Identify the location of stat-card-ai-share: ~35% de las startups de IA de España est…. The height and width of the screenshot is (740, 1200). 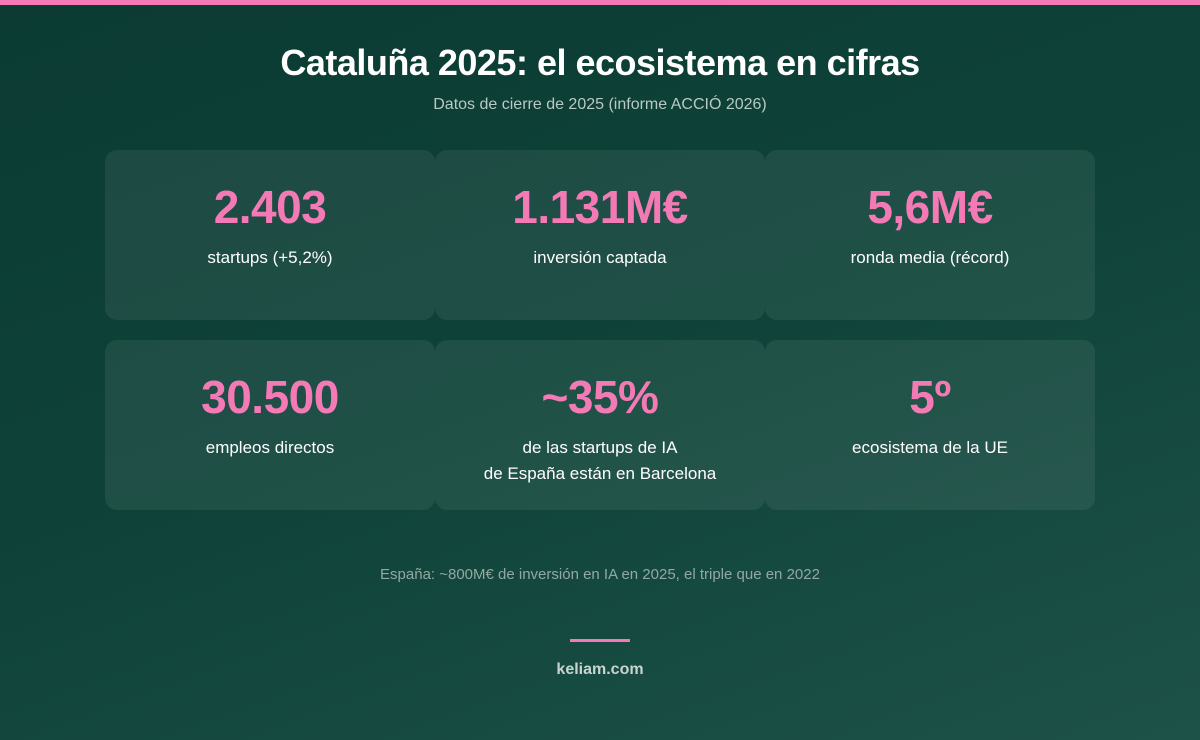
(600, 425).